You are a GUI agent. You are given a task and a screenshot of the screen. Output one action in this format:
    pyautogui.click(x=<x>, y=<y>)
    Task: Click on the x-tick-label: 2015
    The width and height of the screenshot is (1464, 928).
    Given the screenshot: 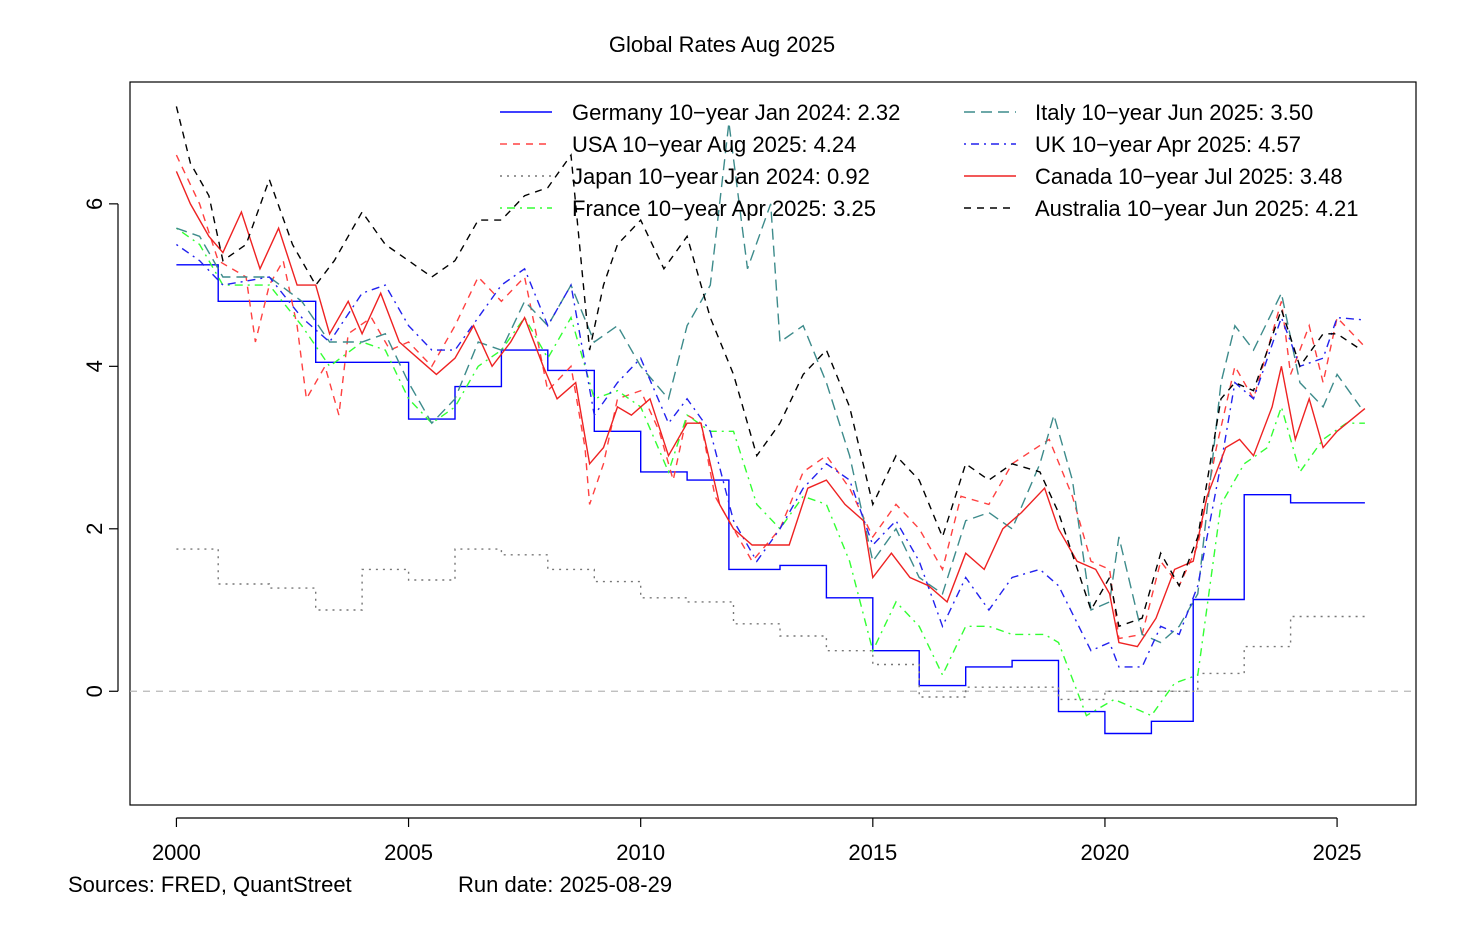 What is the action you would take?
    pyautogui.click(x=872, y=852)
    